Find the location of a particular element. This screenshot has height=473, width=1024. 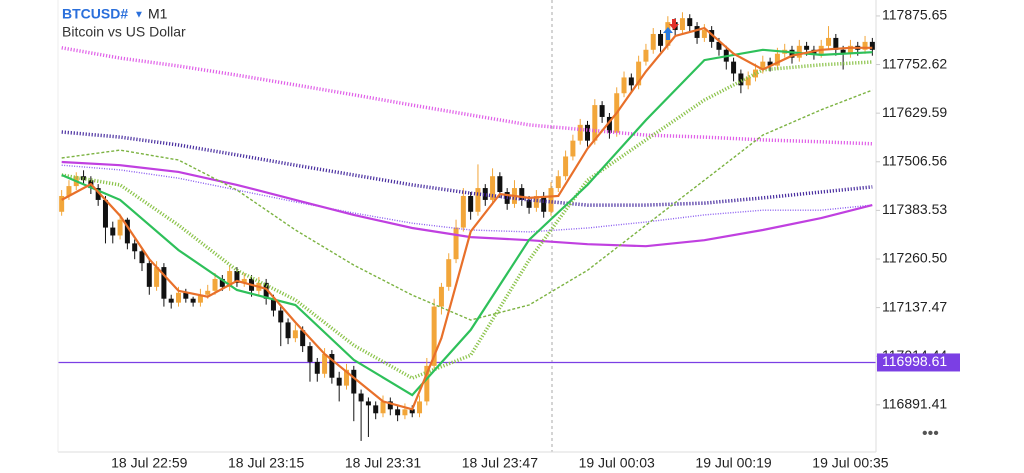

x-tick-label: 19 Jul 00:19 is located at coordinates (733, 463).